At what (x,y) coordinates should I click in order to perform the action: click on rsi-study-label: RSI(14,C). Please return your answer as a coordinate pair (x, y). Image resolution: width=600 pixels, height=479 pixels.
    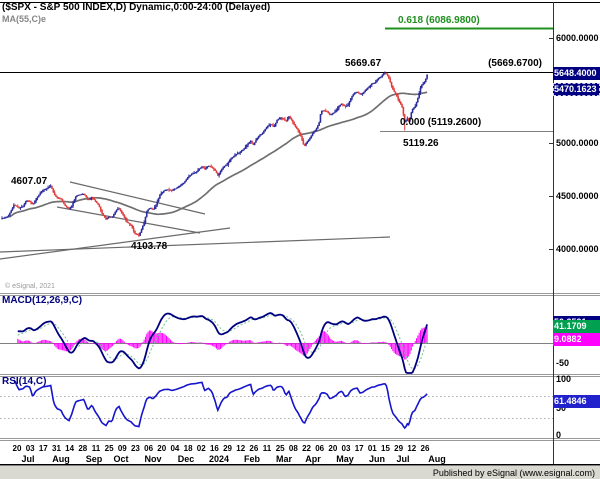
    Looking at the image, I should click on (24, 381).